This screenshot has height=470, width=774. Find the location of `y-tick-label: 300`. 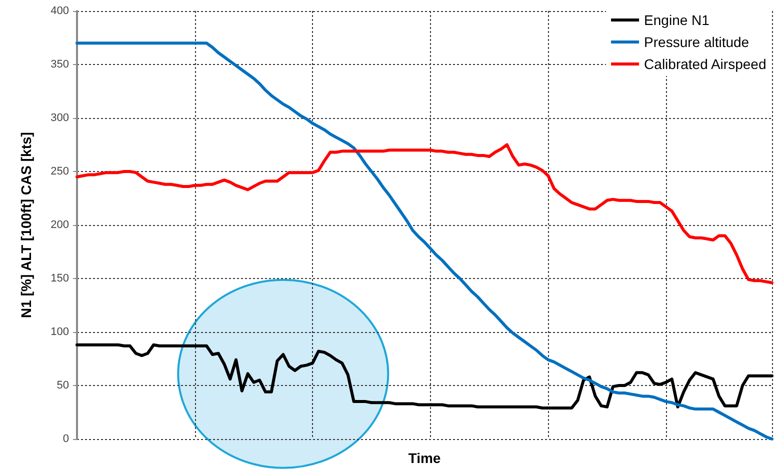

y-tick-label: 300 is located at coordinates (59, 118).